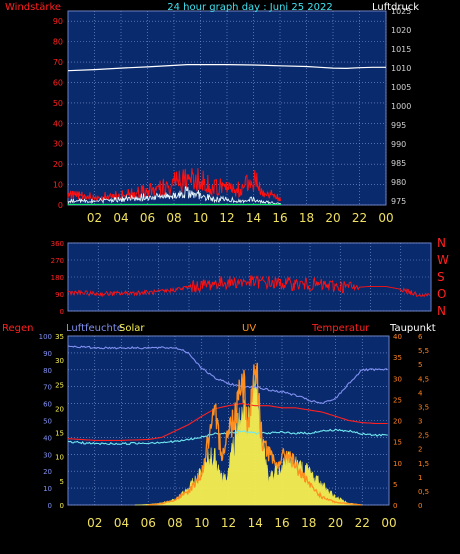 Image resolution: width=460 pixels, height=554 pixels. Describe the element at coordinates (59, 458) in the screenshot. I see `solar-tick-label: 10` at that location.